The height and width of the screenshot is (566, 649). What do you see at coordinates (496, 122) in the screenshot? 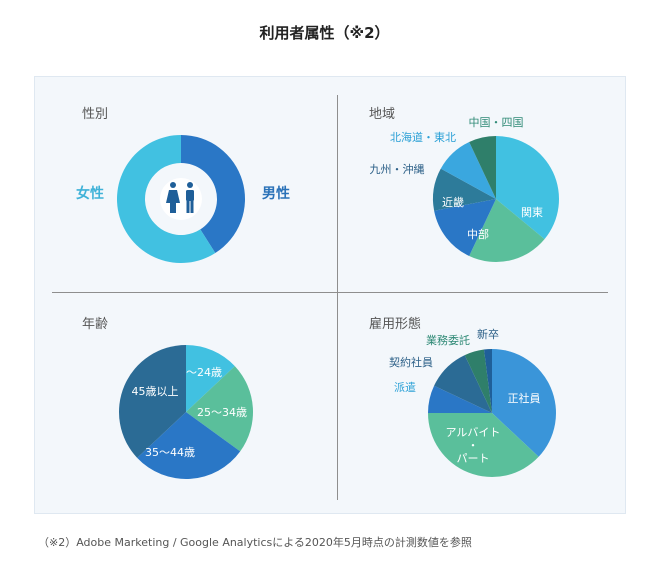
I see `pie-label-1-5: 中国・四国` at bounding box center [496, 122].